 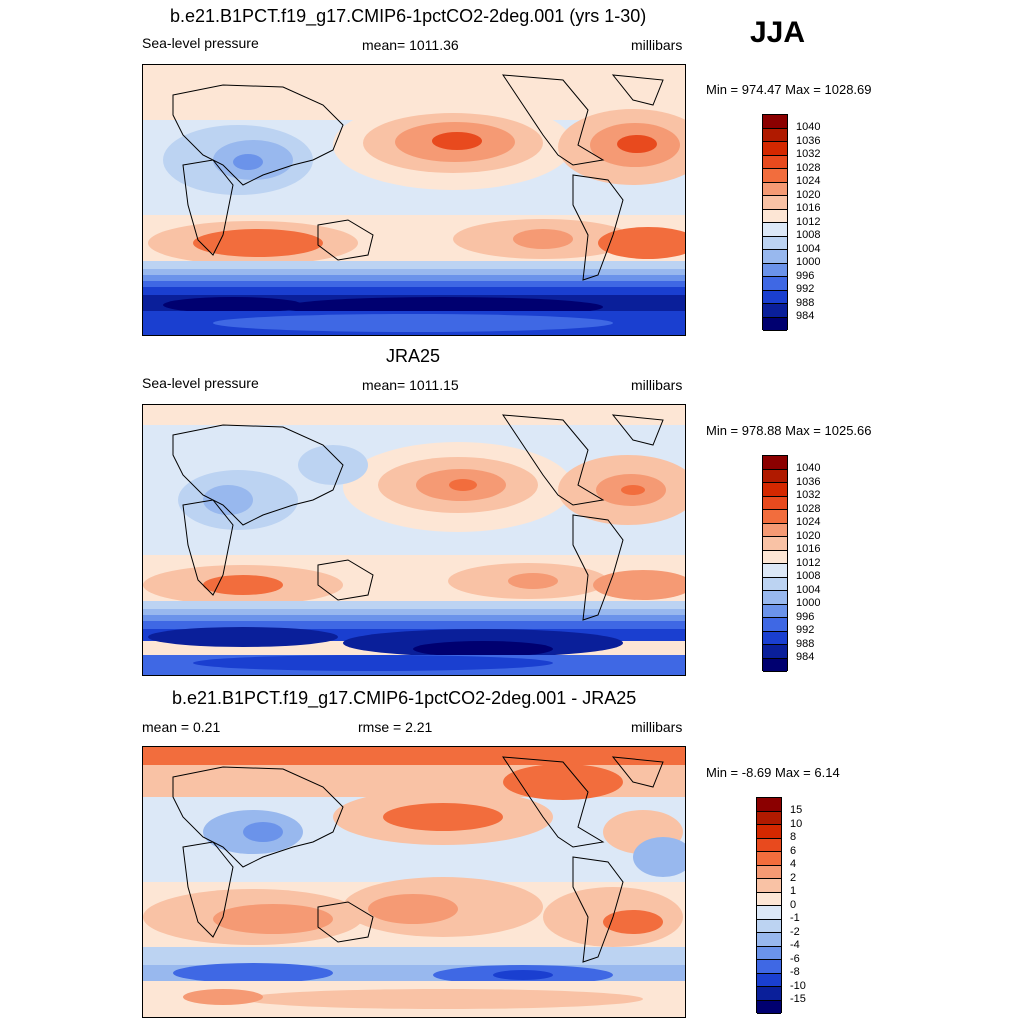 I want to click on panel2-colorbar-label: 1012, so click(x=808, y=562).